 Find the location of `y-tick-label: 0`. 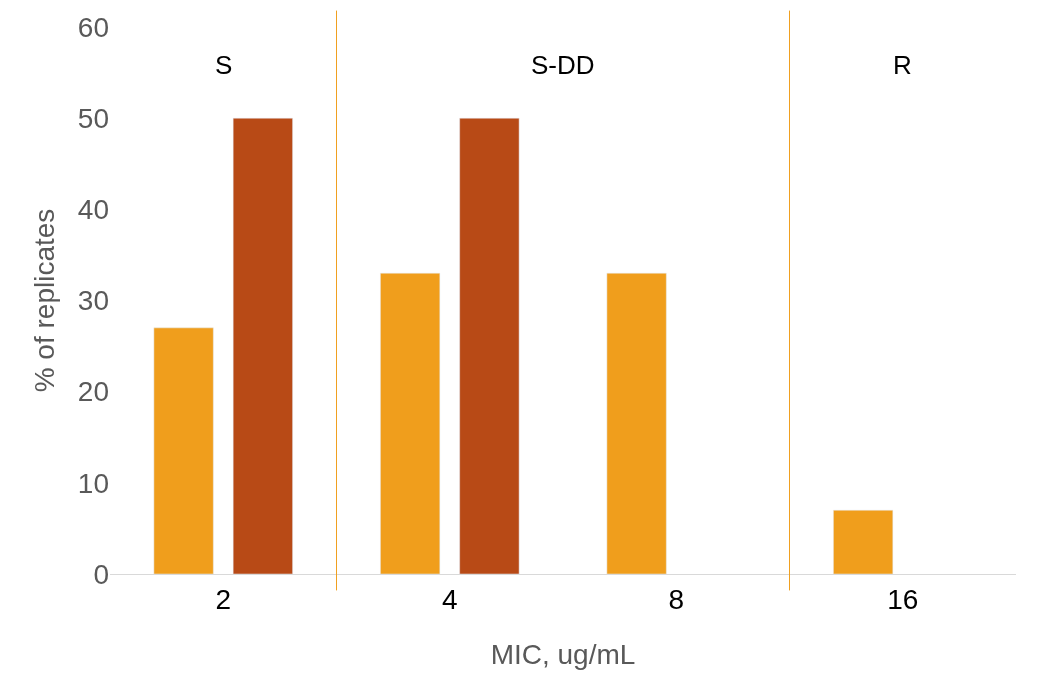

y-tick-label: 0 is located at coordinates (101, 574).